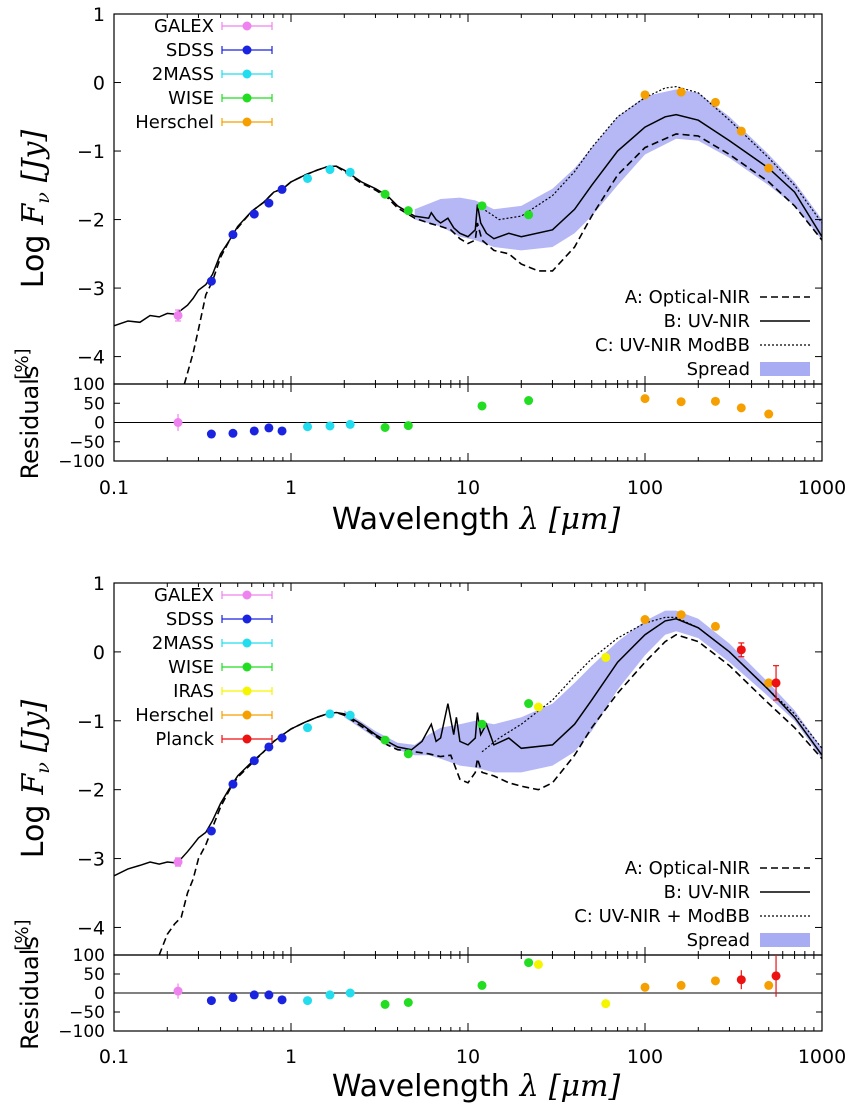 This screenshot has height=1109, width=850. What do you see at coordinates (741, 650) in the screenshot?
I see `data-point-planck` at bounding box center [741, 650].